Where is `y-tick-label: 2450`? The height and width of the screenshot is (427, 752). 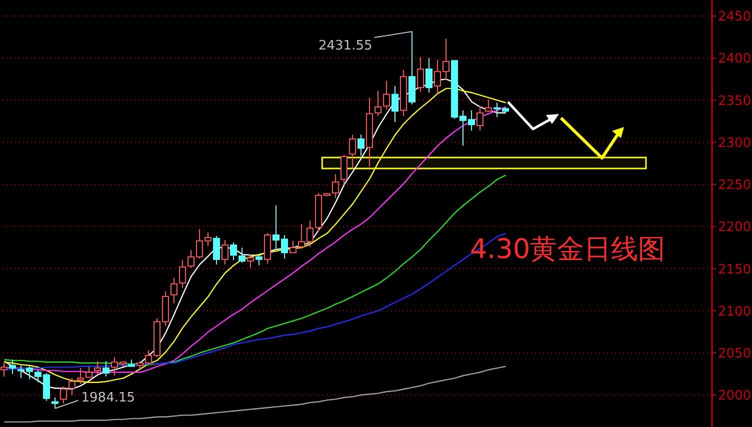 y-tick-label: 2450 is located at coordinates (735, 17).